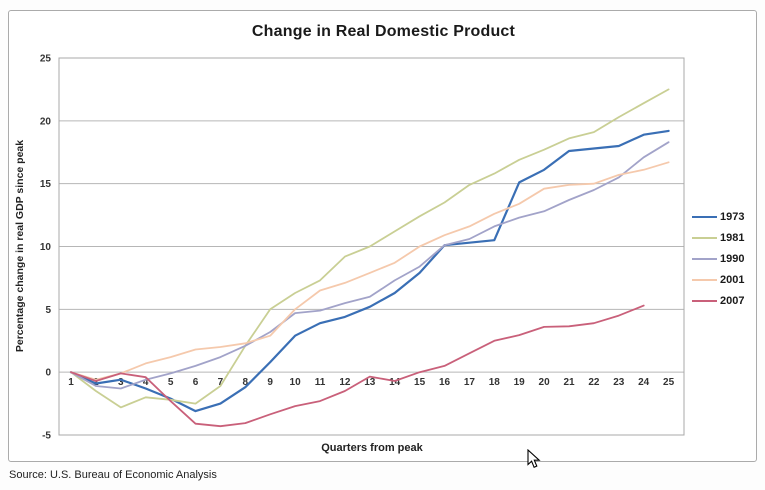 The height and width of the screenshot is (490, 765). What do you see at coordinates (704, 300) in the screenshot?
I see `legend-swatch-2007` at bounding box center [704, 300].